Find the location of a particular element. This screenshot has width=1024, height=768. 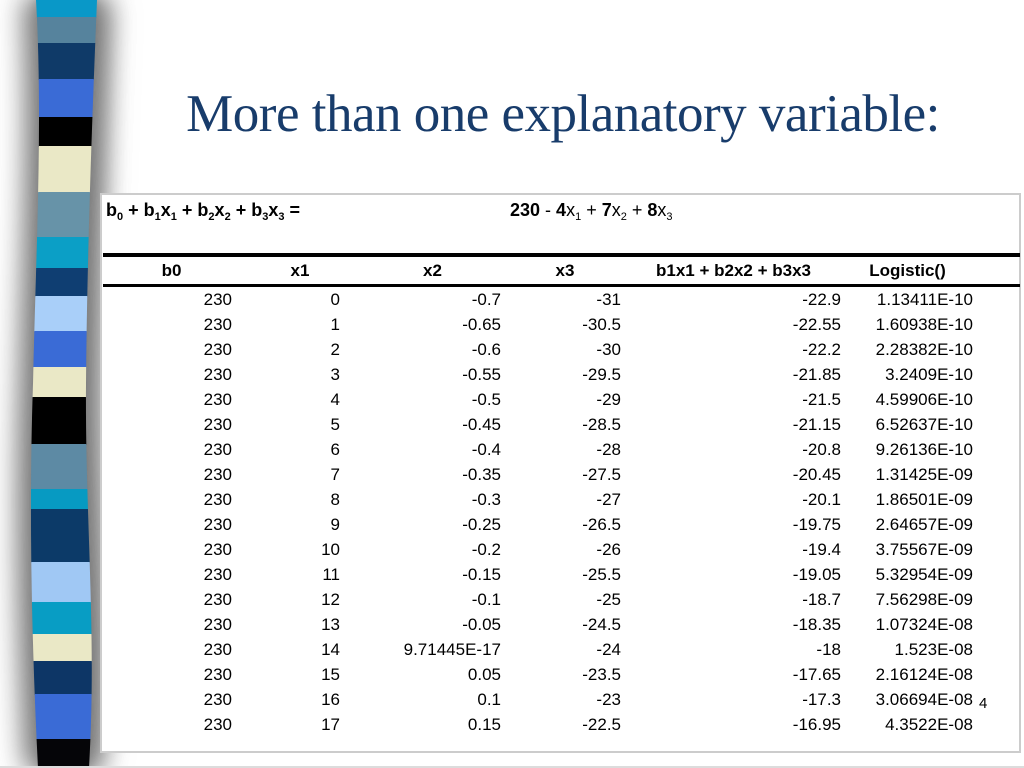

header-cell: Logistic() is located at coordinates (907, 271).